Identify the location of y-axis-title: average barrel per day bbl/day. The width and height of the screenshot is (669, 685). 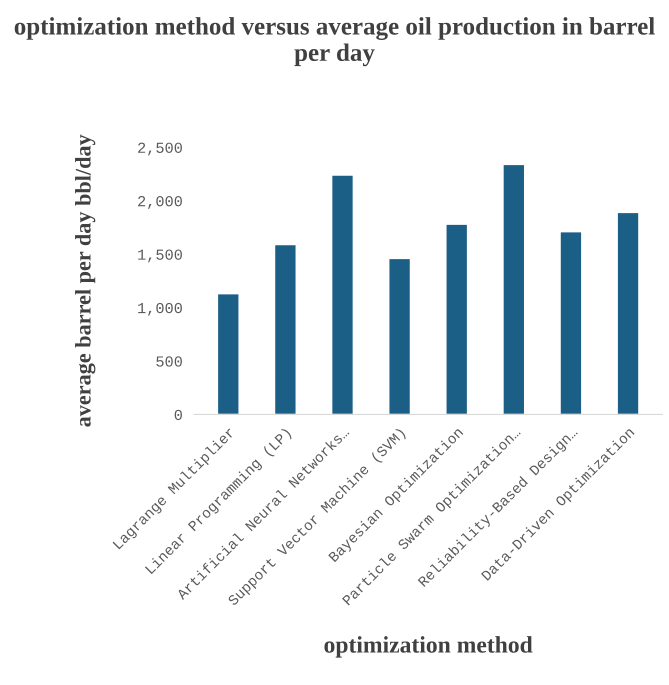
(85, 280).